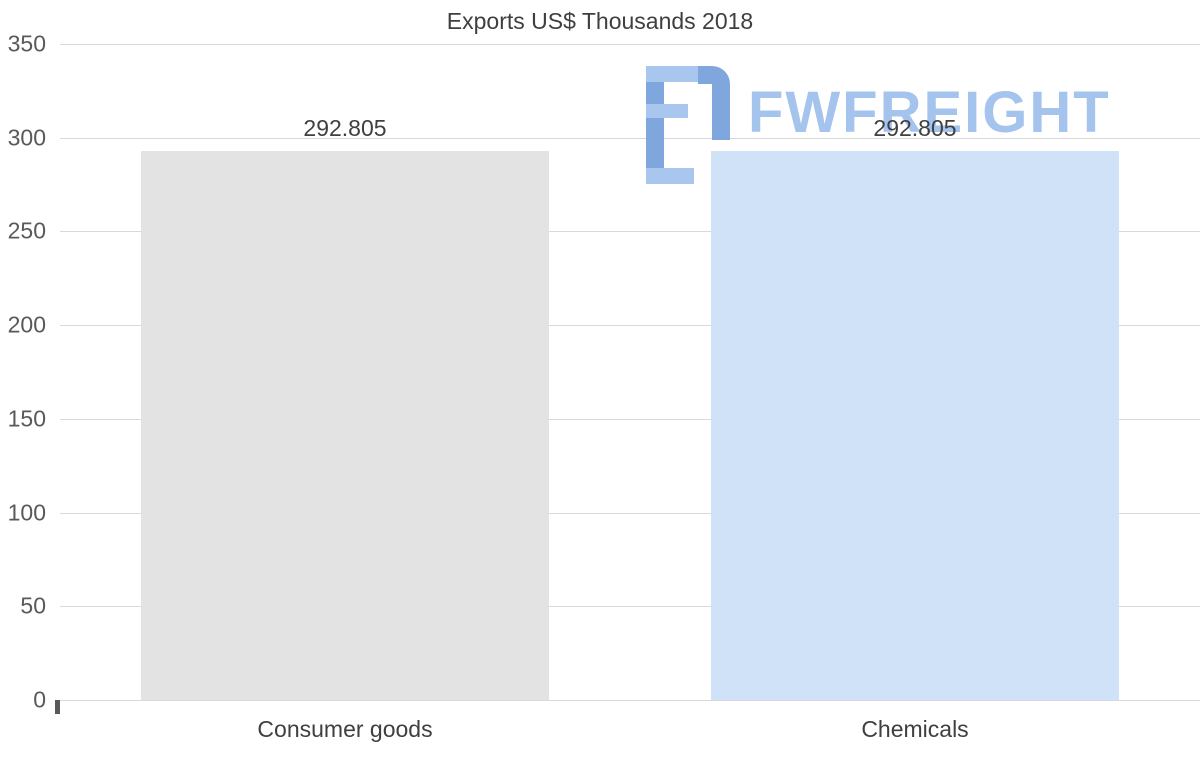 The height and width of the screenshot is (763, 1200). What do you see at coordinates (26, 137) in the screenshot?
I see `y-tick-label: 300` at bounding box center [26, 137].